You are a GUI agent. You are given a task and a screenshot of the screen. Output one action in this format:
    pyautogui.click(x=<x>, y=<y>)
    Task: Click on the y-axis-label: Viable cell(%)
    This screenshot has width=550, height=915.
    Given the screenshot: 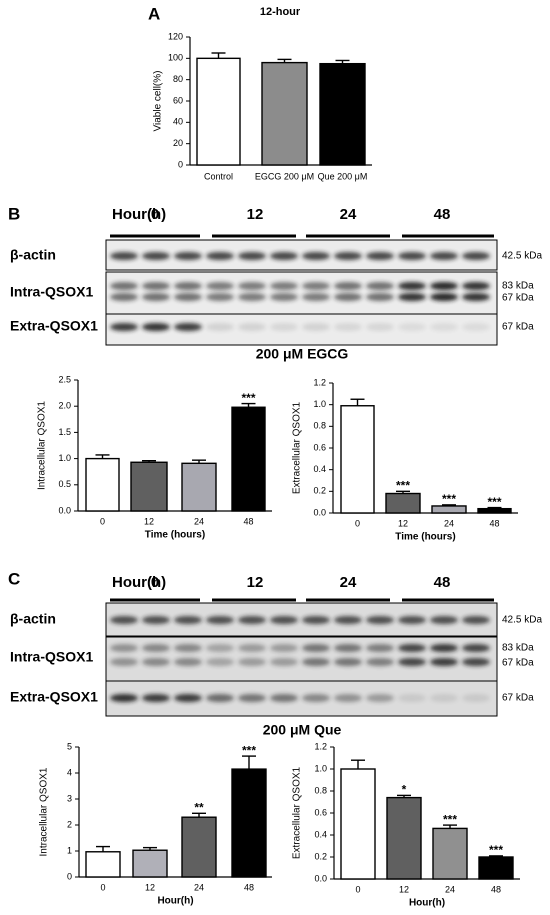 What is the action you would take?
    pyautogui.click(x=158, y=101)
    